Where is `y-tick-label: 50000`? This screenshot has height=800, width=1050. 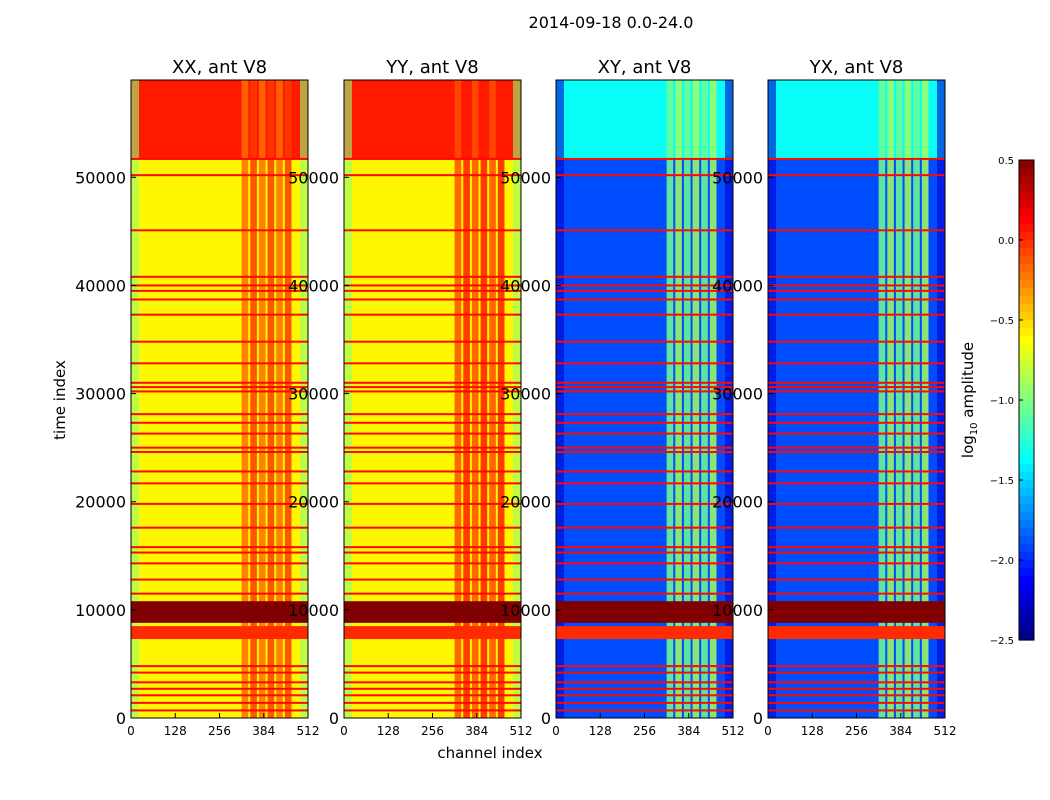 y-tick-label: 50000 is located at coordinates (737, 177).